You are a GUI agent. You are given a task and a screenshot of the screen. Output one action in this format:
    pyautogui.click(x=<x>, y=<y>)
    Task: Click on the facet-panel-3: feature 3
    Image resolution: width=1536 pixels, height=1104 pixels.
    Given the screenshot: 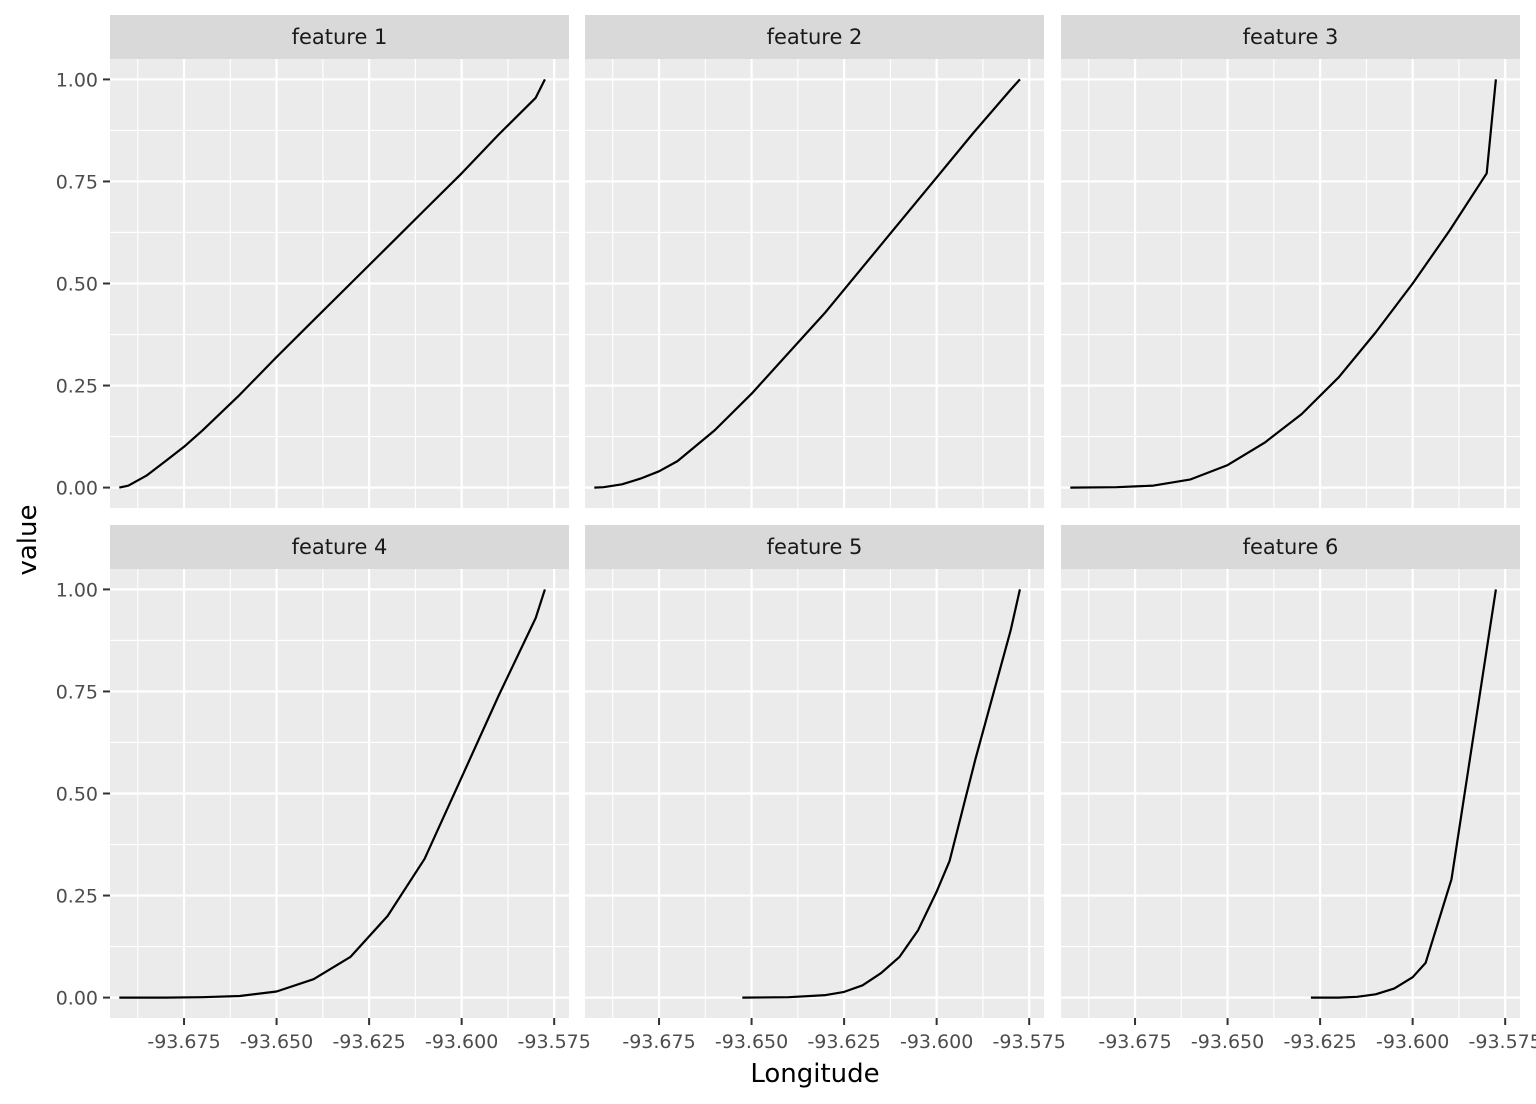 What is the action you would take?
    pyautogui.click(x=1290, y=261)
    